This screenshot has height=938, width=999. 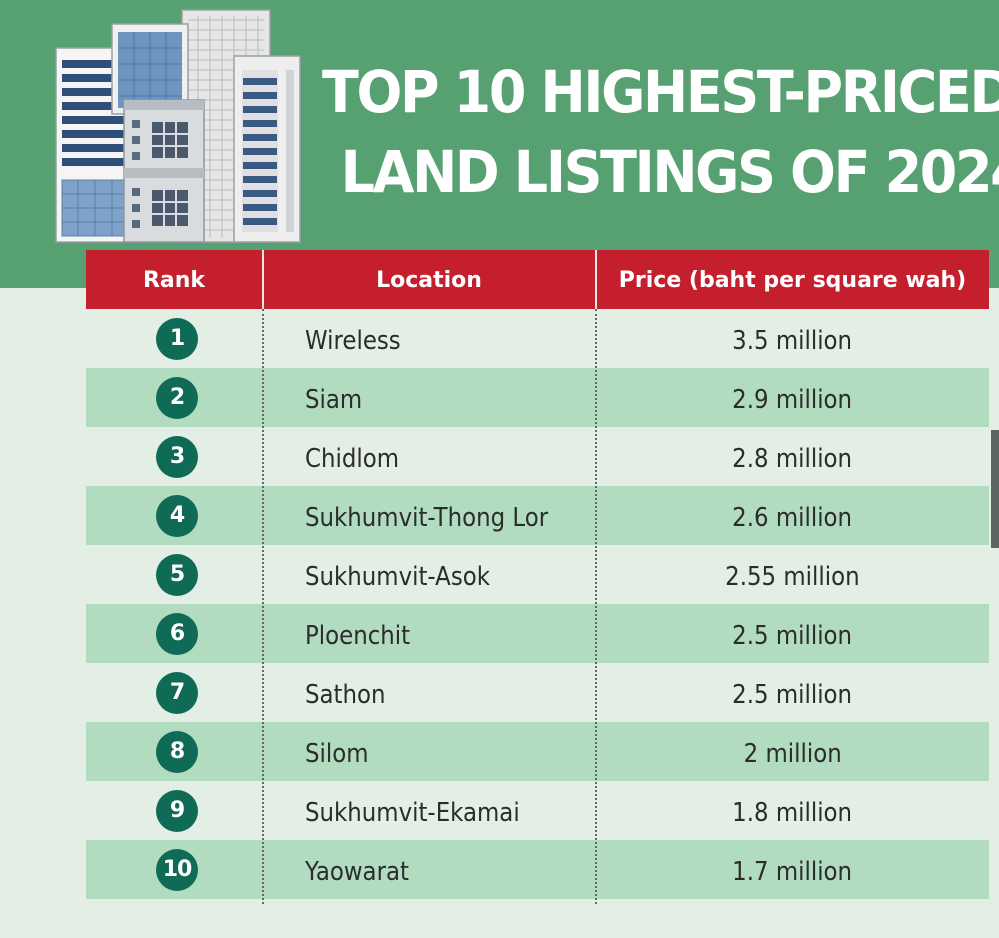 I want to click on location-cell: Wireless, so click(x=353, y=341).